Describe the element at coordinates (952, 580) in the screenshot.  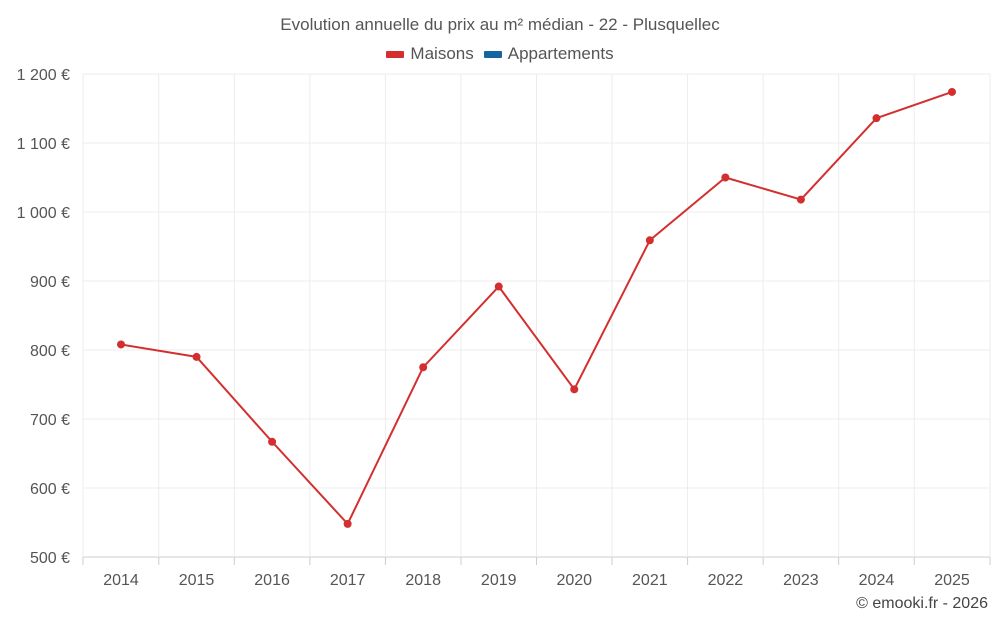
I see `x-tick-label: 2025` at that location.